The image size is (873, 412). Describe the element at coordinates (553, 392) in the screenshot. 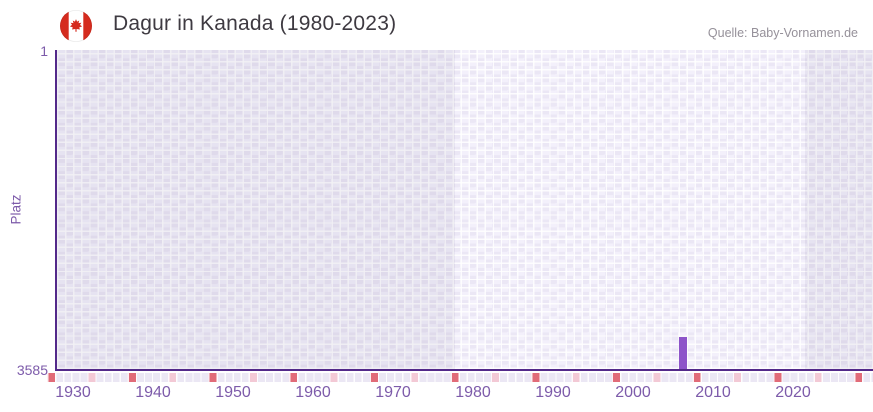

I see `x-tick-1990: 1990` at that location.